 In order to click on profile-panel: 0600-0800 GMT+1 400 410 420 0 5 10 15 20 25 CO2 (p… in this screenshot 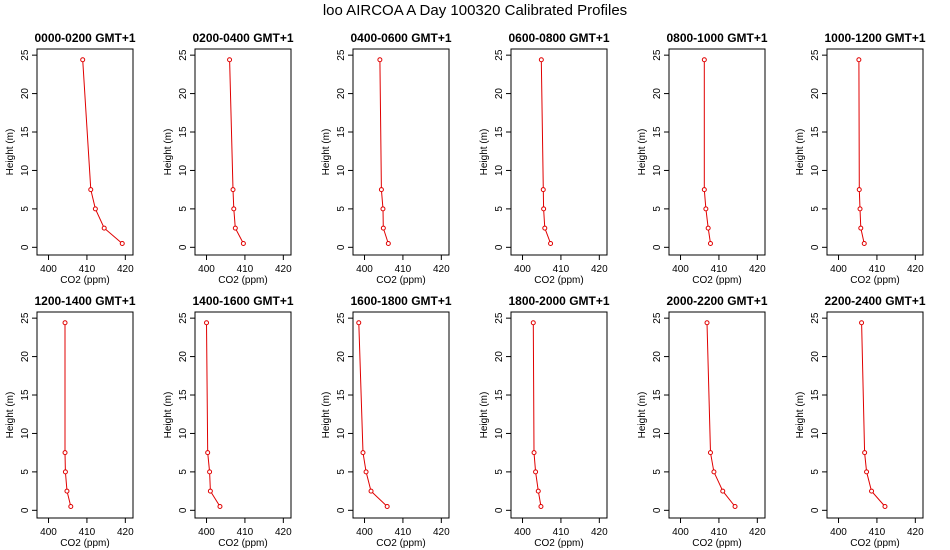, I will do `click(544, 158)`.